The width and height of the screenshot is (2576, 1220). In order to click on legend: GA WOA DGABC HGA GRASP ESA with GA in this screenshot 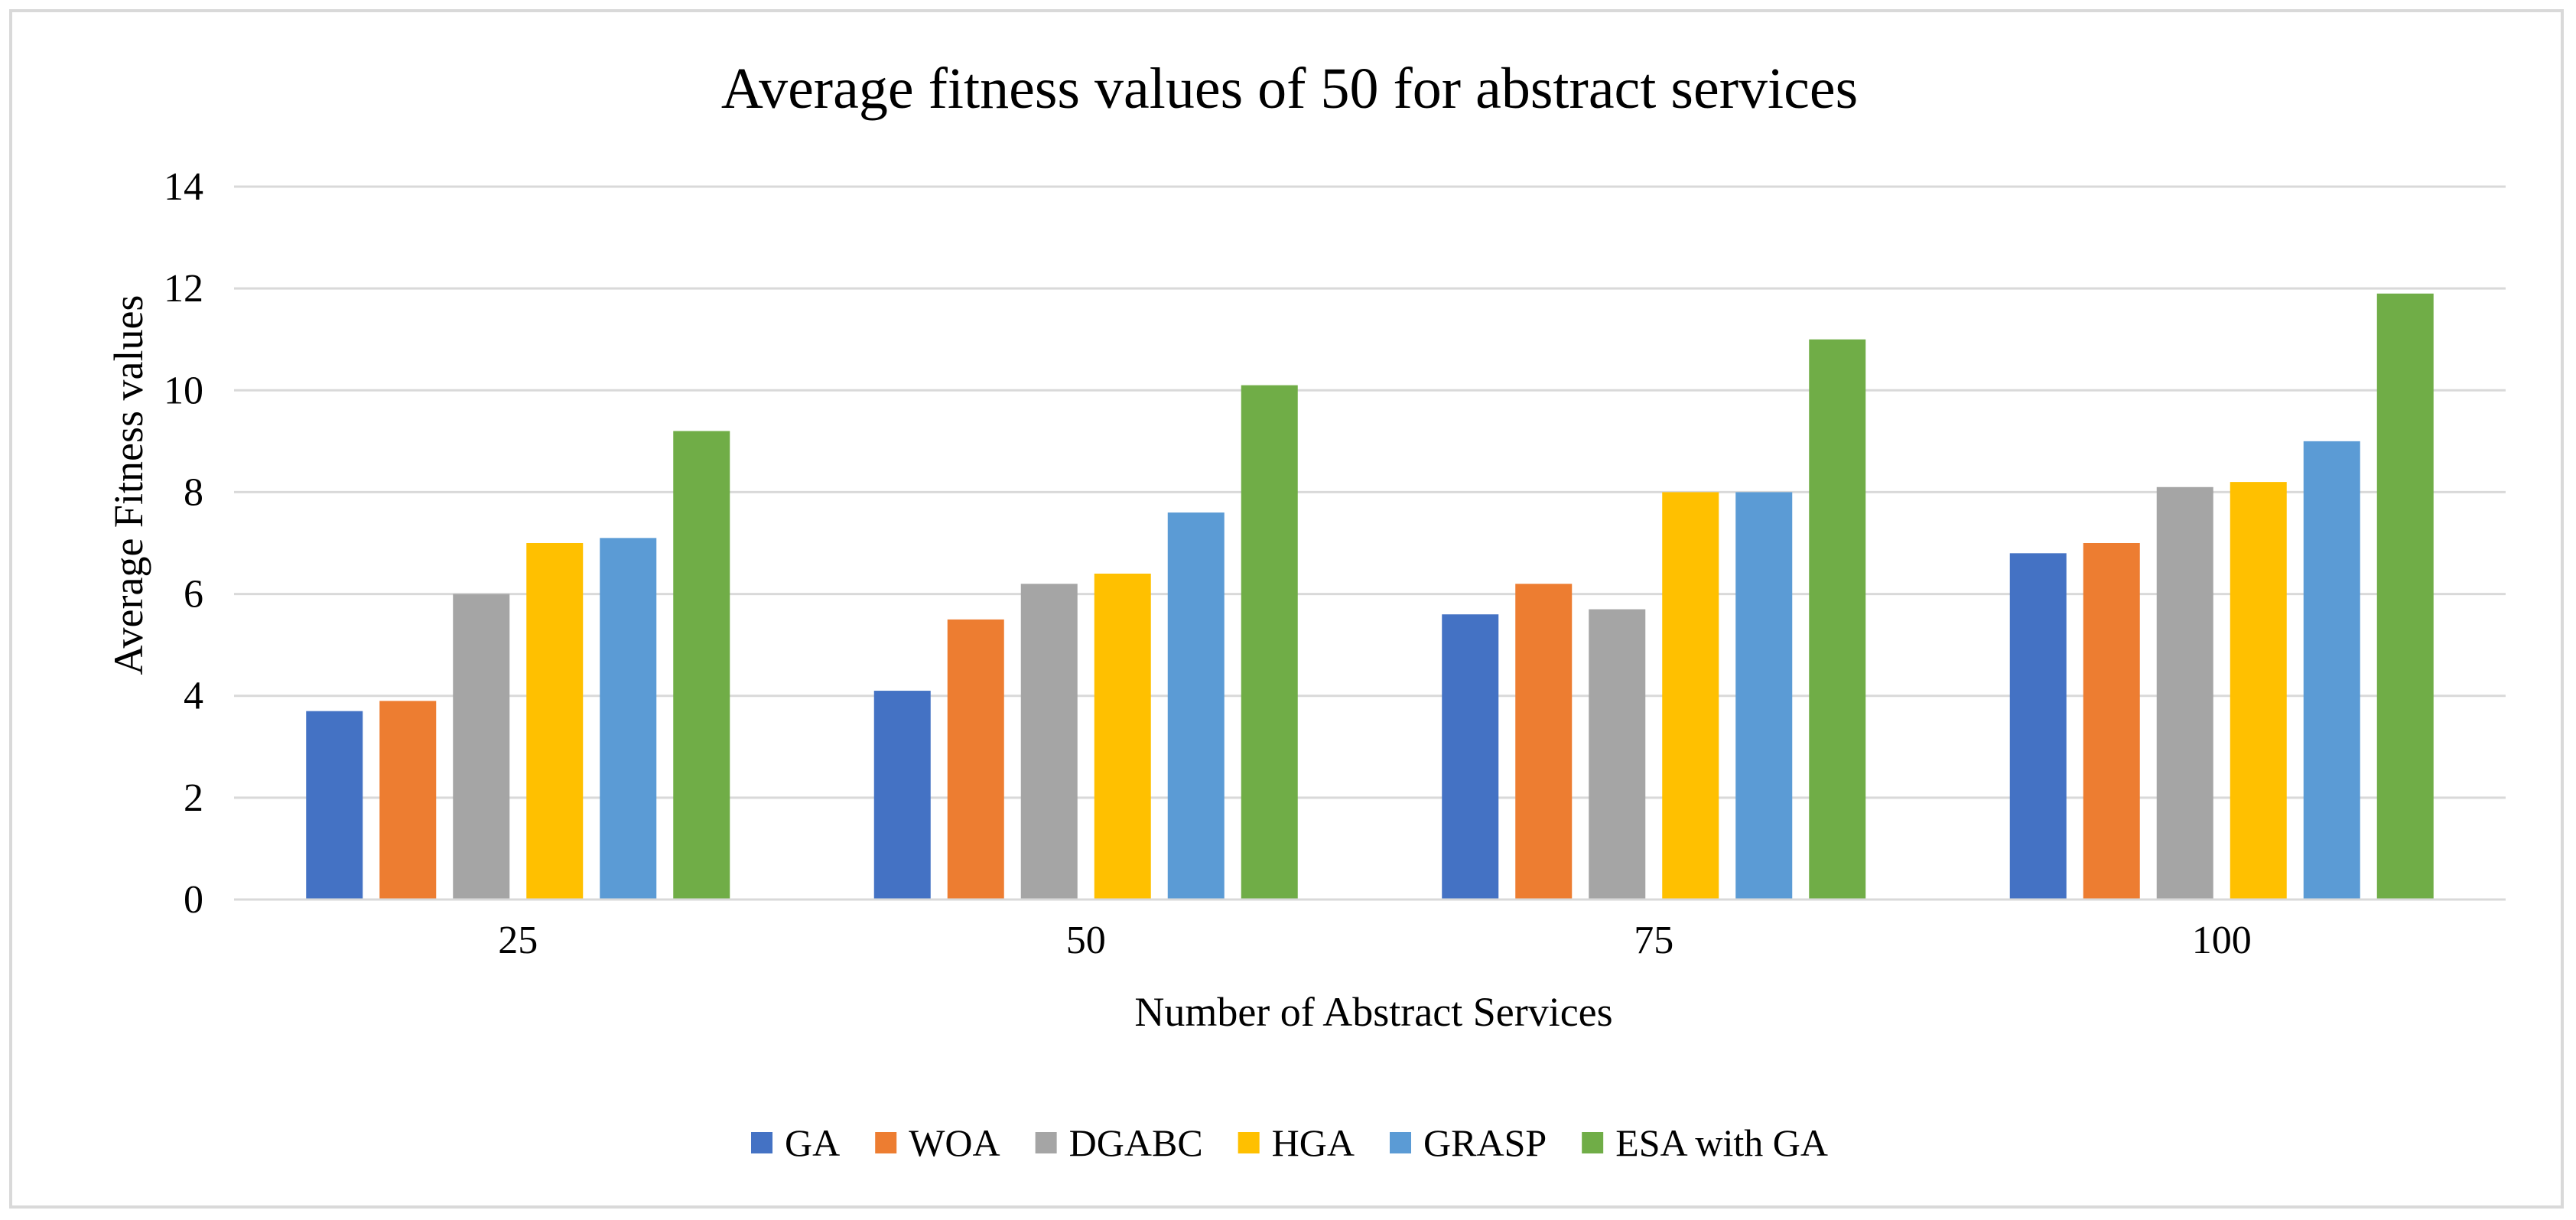, I will do `click(1289, 1142)`.